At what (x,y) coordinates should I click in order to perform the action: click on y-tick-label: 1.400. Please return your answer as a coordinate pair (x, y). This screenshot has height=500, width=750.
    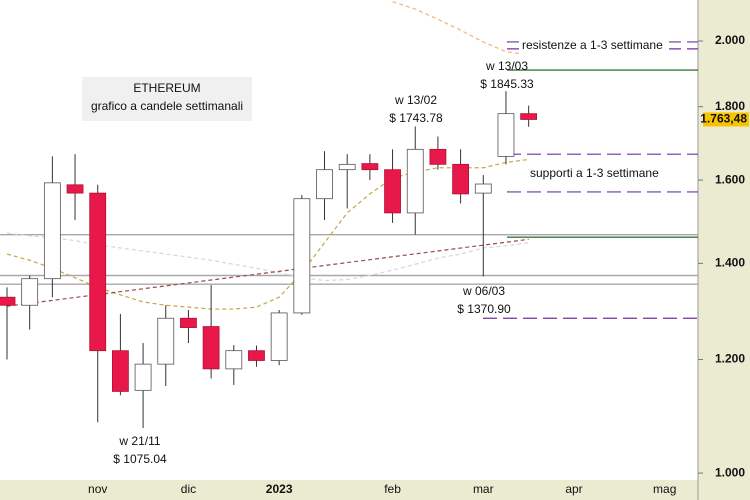
    Looking at the image, I should click on (730, 263).